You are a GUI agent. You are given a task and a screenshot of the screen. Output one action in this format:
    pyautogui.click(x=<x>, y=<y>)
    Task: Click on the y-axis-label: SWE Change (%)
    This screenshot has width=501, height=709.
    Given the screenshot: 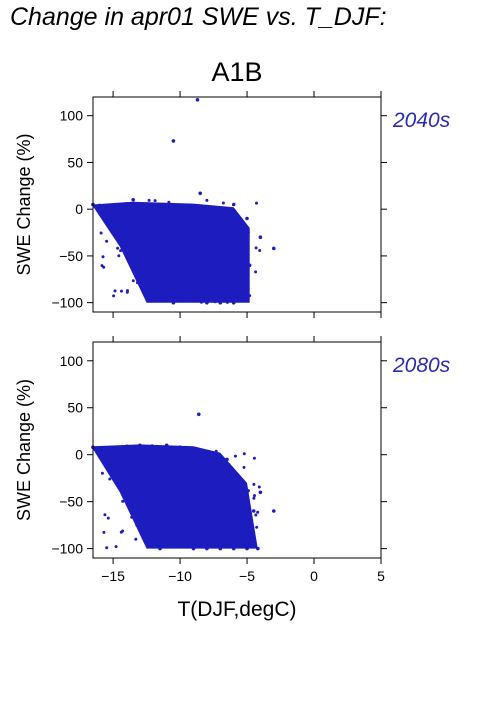 What is the action you would take?
    pyautogui.click(x=24, y=450)
    